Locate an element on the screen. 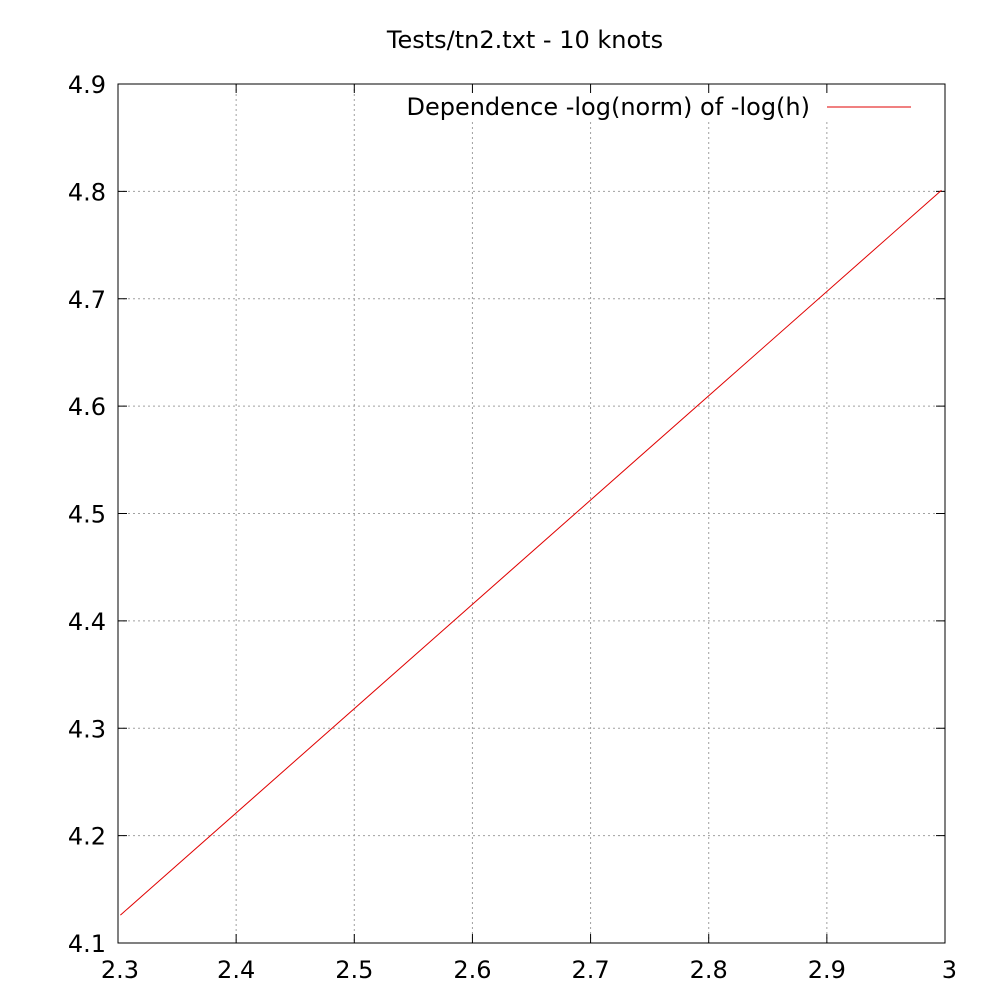  chart-title: Tests/tn2.txt - 10 knots is located at coordinates (524, 40).